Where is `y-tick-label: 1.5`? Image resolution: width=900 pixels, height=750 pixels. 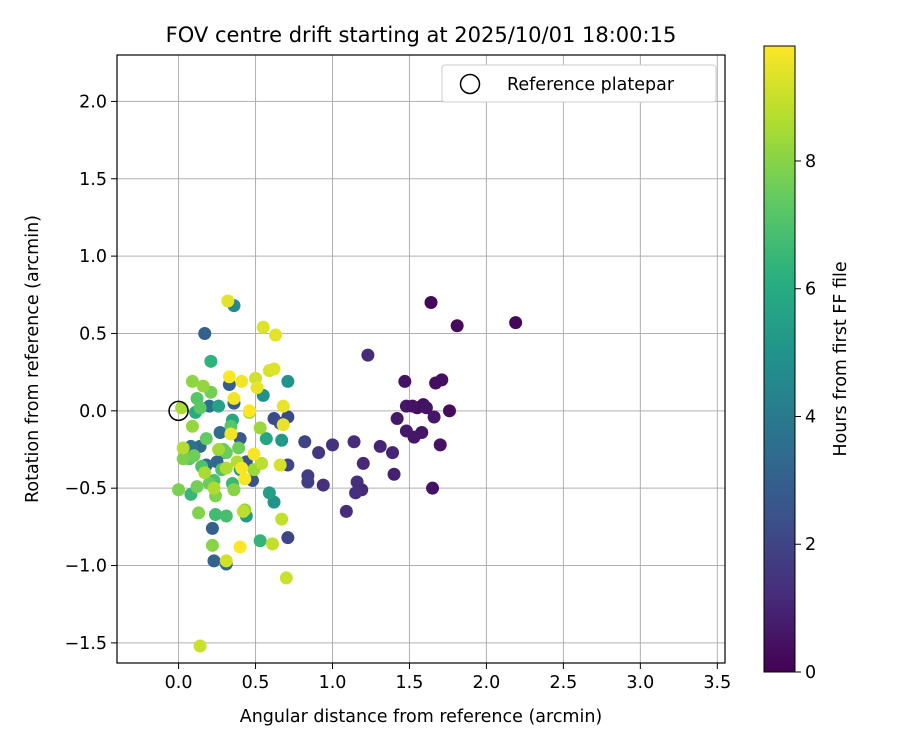
y-tick-label: 1.5 is located at coordinates (93, 180).